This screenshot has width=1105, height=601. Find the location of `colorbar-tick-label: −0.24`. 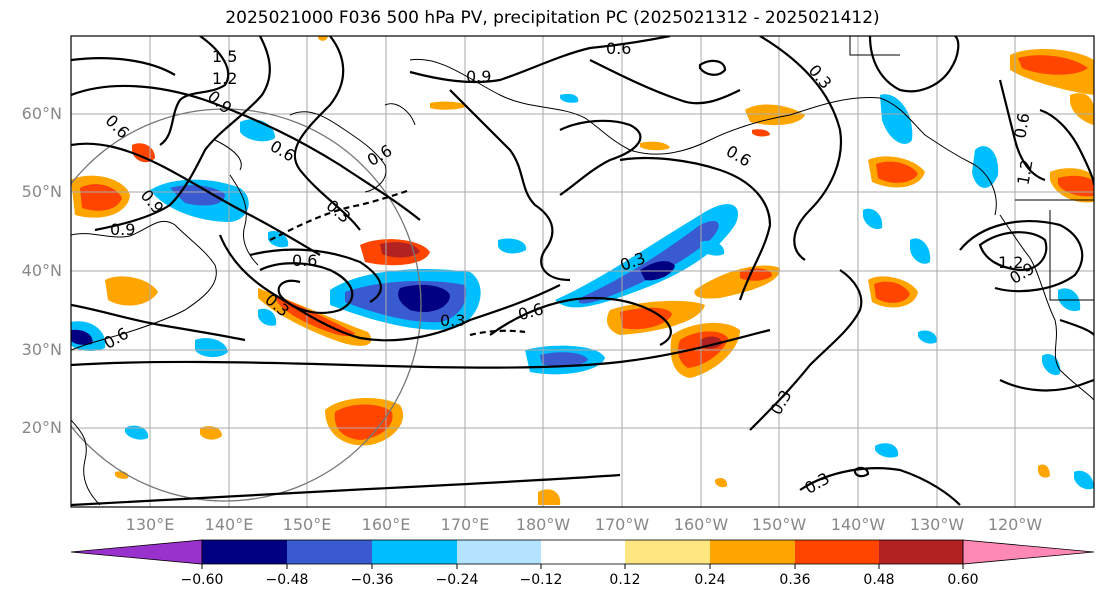

colorbar-tick-label: −0.24 is located at coordinates (457, 580).